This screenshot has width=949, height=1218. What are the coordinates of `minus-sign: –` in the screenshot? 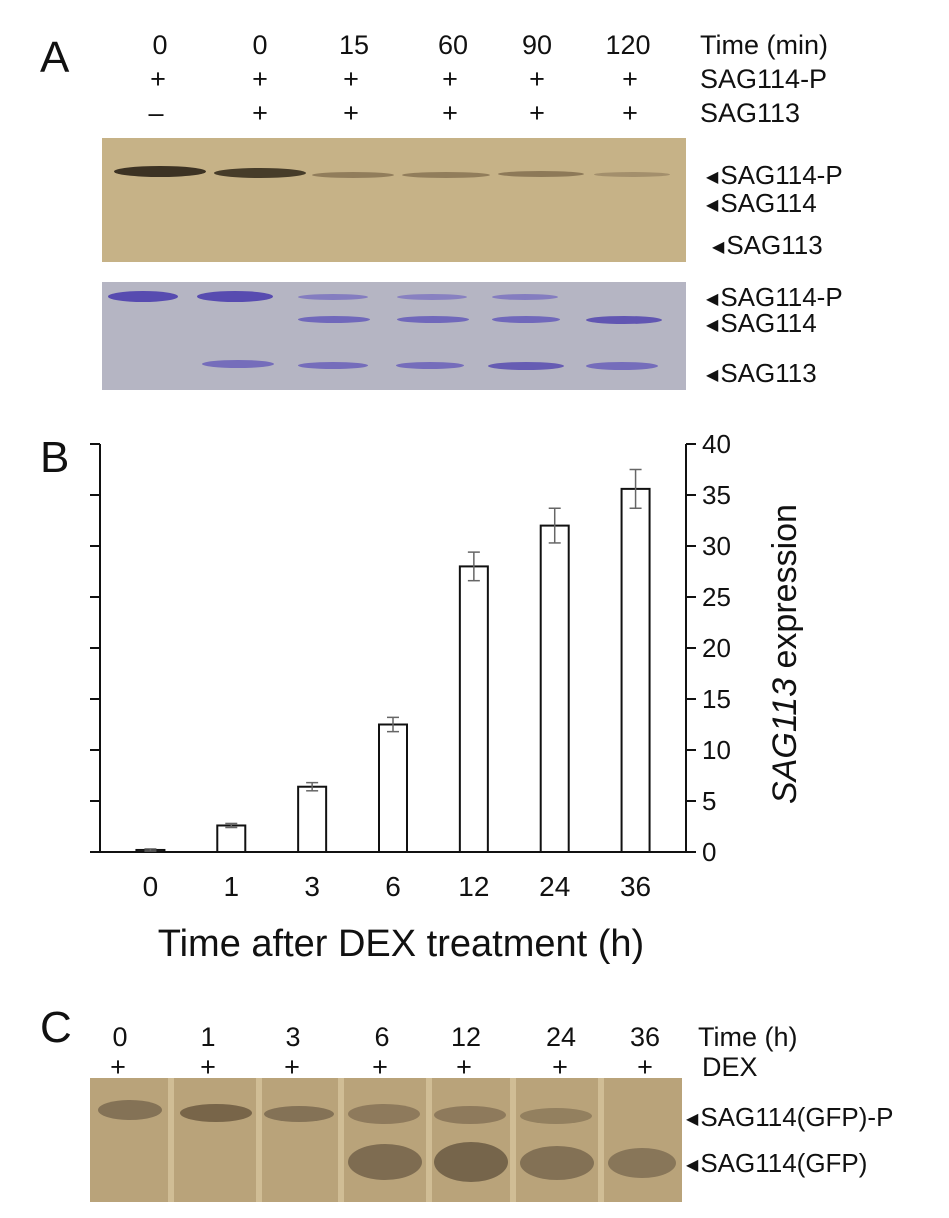 It's located at (156, 113).